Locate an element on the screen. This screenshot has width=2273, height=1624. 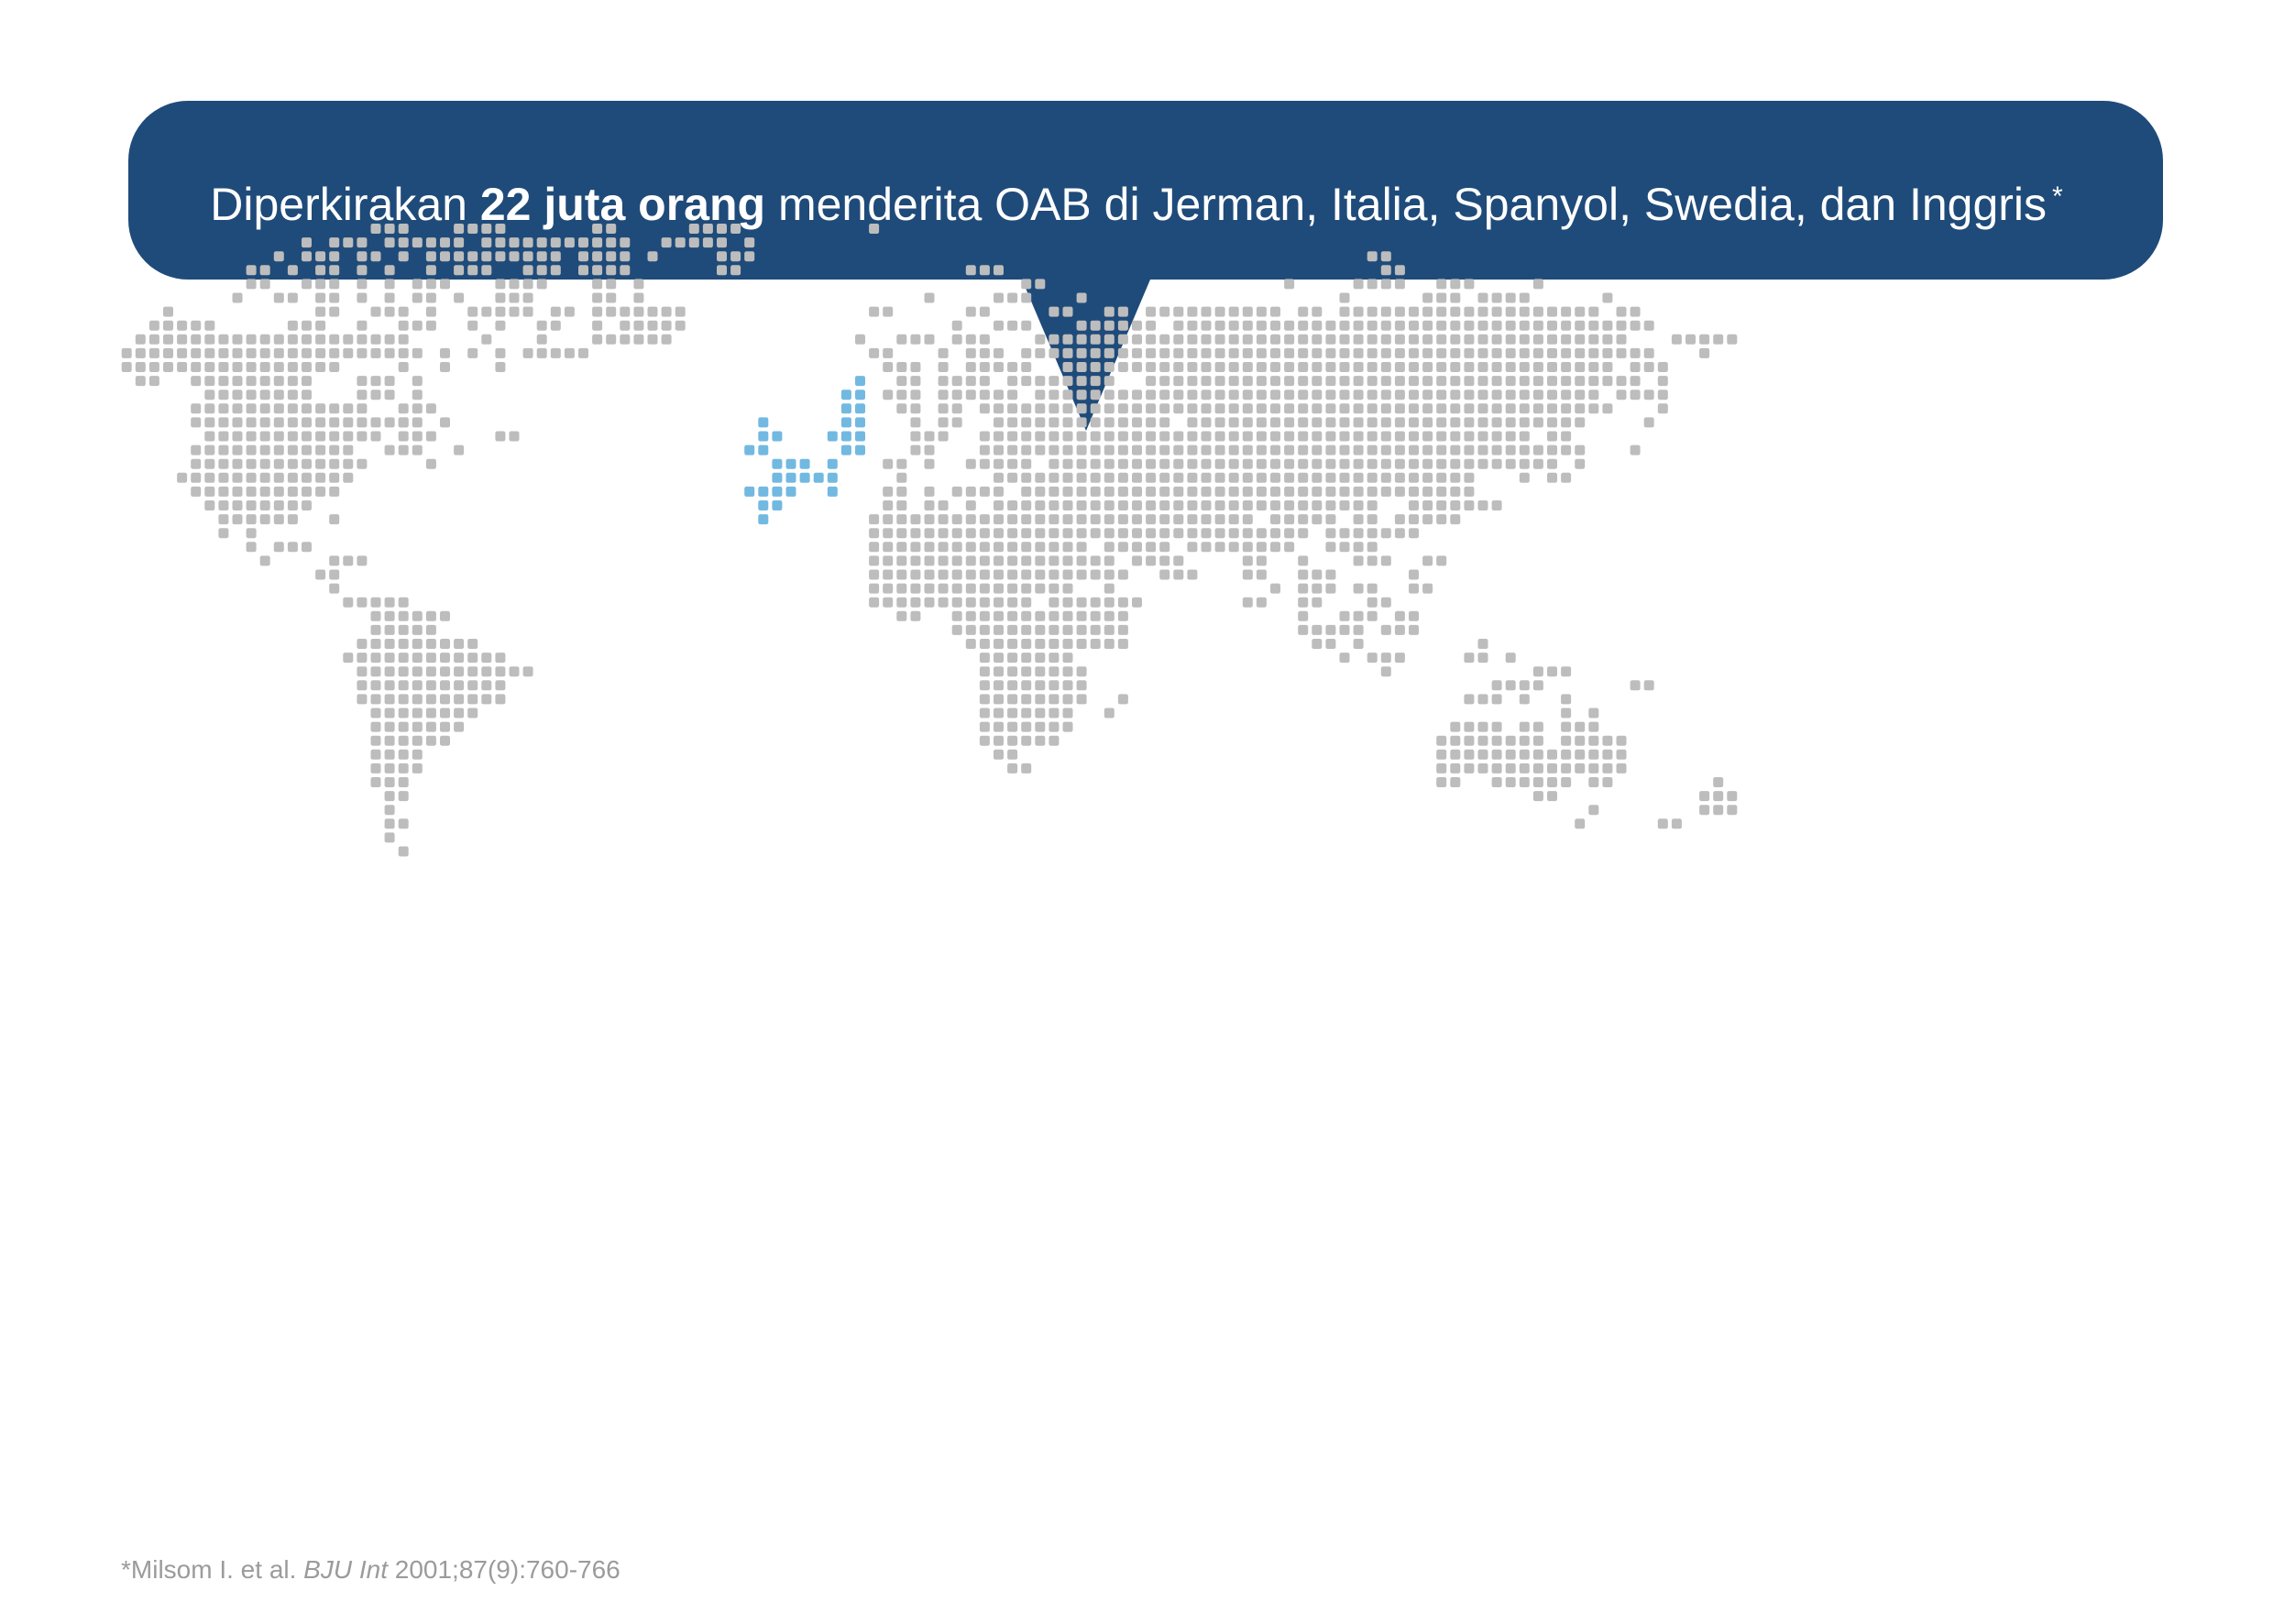
callout-asterisk: * is located at coordinates (2057, 196).